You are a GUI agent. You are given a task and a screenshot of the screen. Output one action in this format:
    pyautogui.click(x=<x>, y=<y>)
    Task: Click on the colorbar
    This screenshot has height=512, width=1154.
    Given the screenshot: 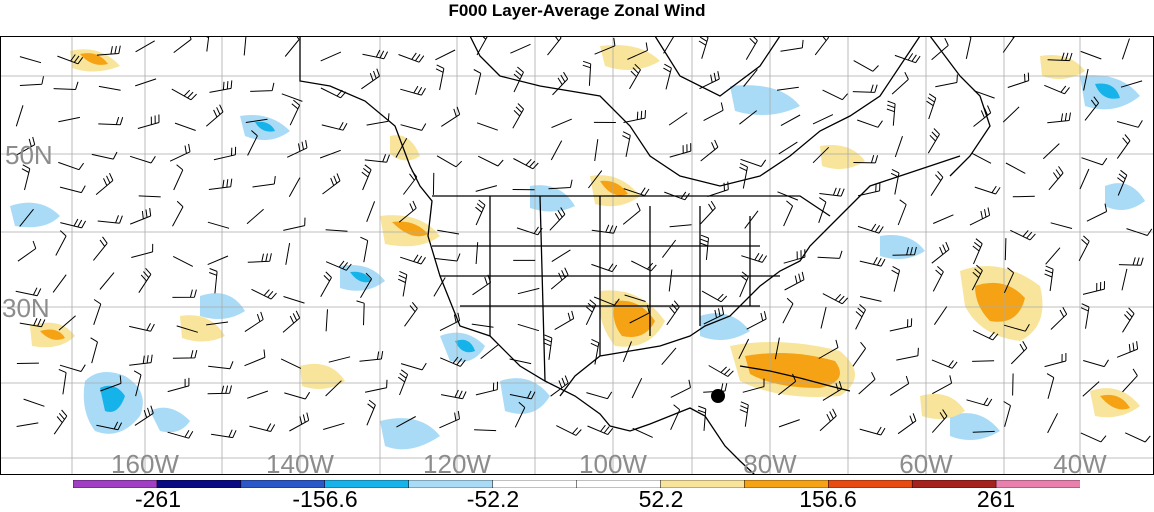 What is the action you would take?
    pyautogui.click(x=576, y=484)
    